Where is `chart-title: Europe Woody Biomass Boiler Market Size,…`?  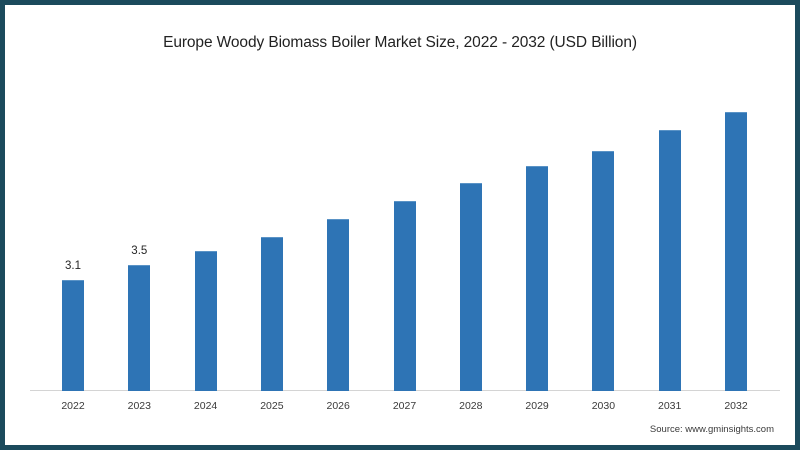 chart-title: Europe Woody Biomass Boiler Market Size,… is located at coordinates (400, 42).